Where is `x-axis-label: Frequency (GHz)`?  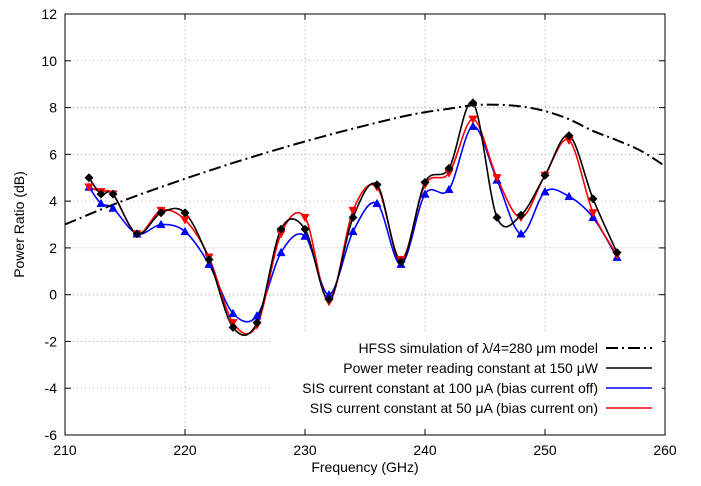 x-axis-label: Frequency (GHz) is located at coordinates (364, 467).